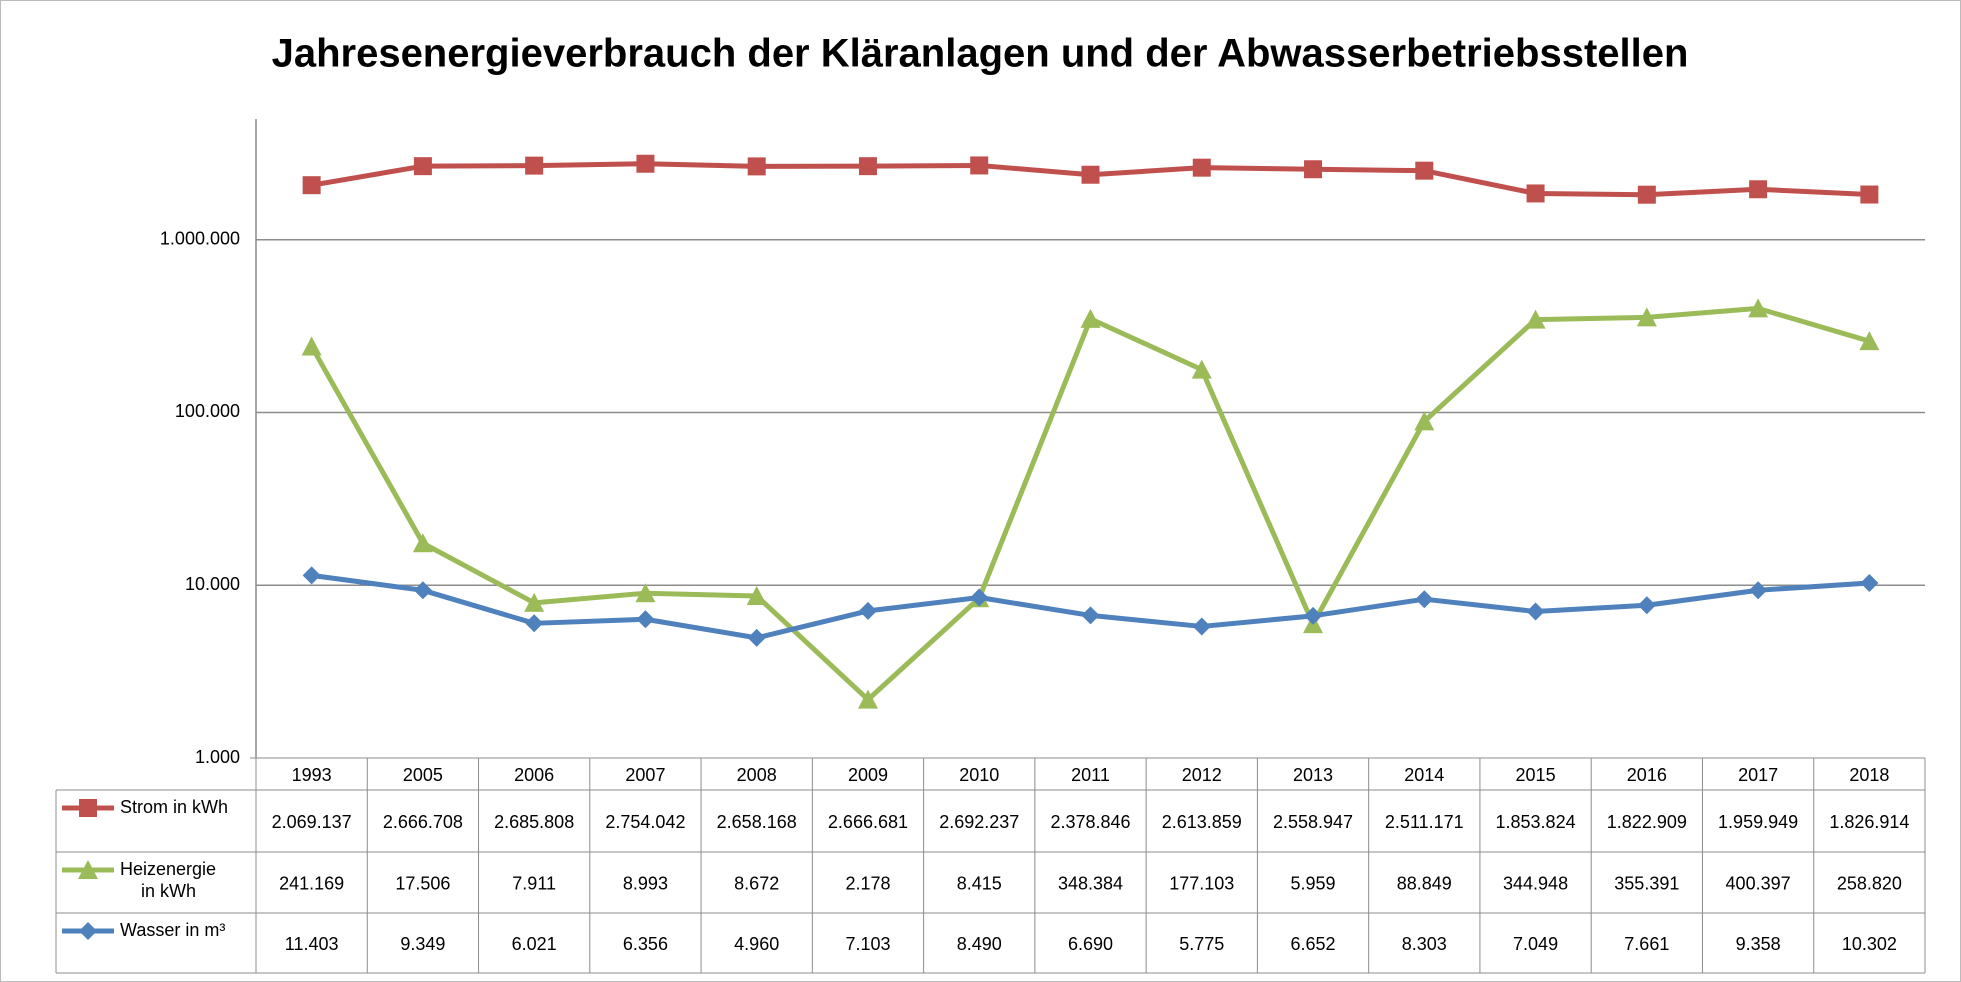  Describe the element at coordinates (1201, 883) in the screenshot. I see `table-value: 177.103` at that location.